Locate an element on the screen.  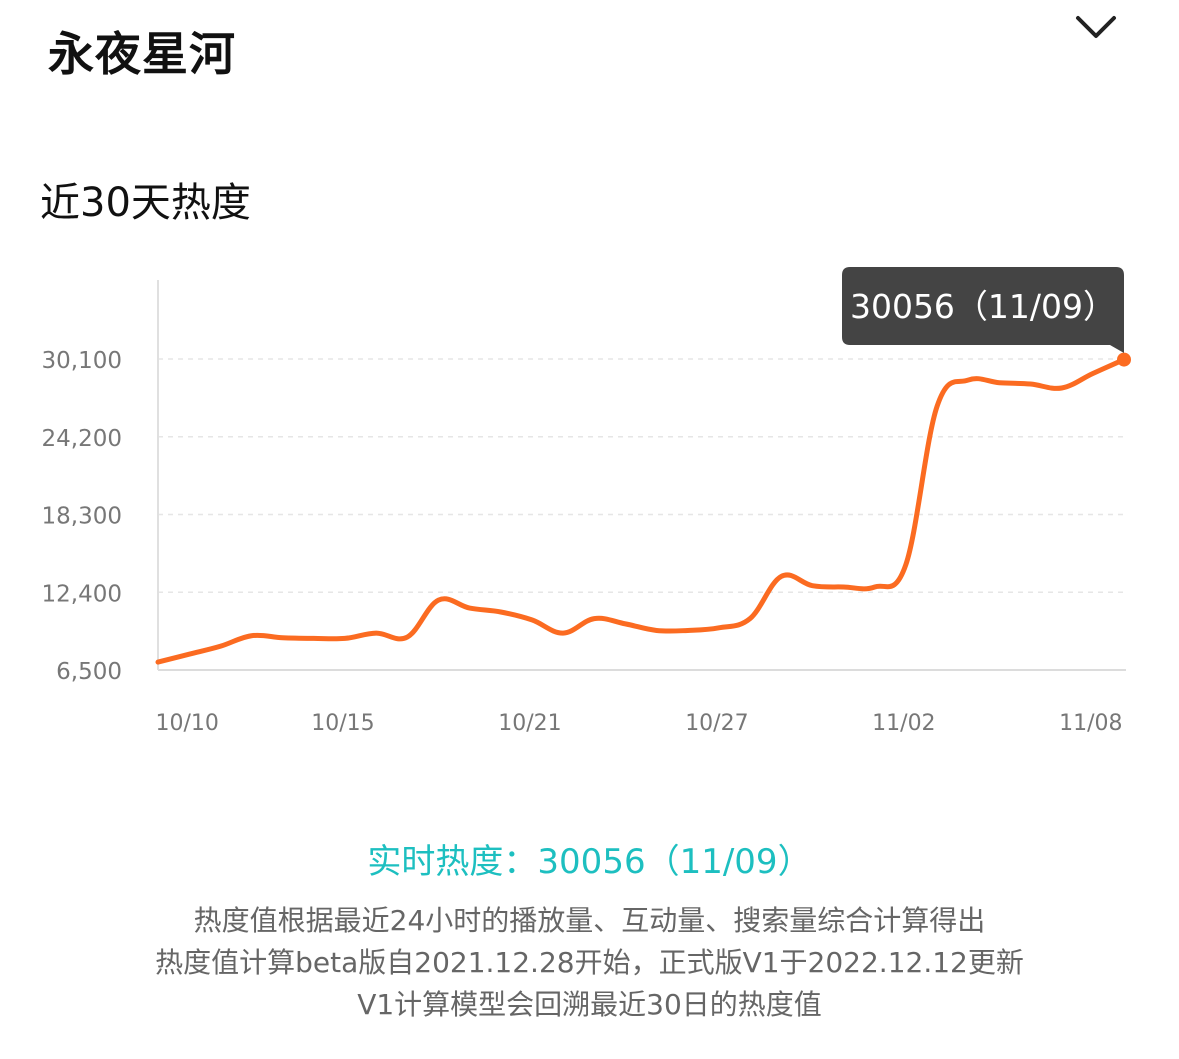
tooltip-layer: 30056（11/09） is located at coordinates (983, 310).